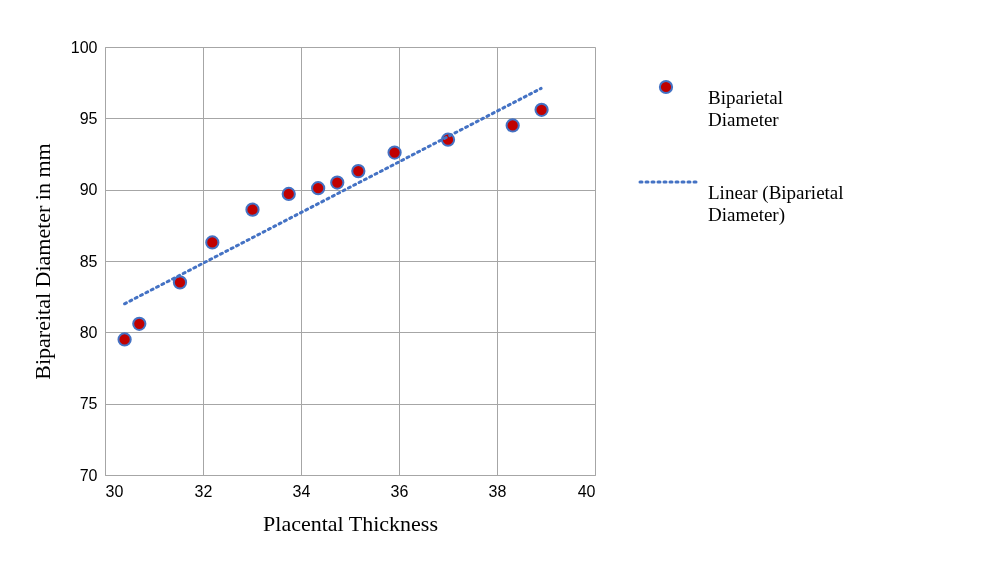 The height and width of the screenshot is (580, 1002). Describe the element at coordinates (745, 108) in the screenshot. I see `legend-label: Biparietal Diameter` at that location.